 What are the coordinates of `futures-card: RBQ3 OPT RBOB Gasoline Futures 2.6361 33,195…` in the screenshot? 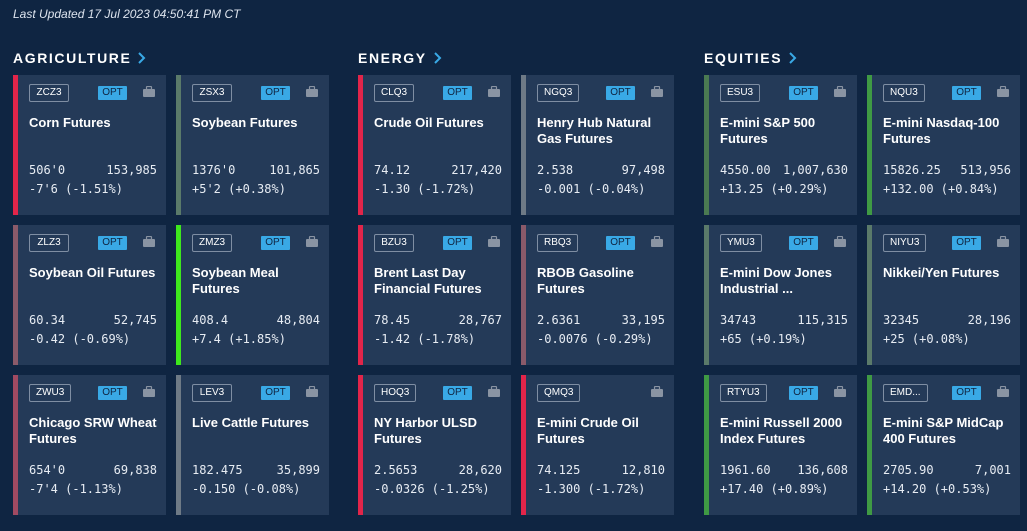 It's located at (597, 295).